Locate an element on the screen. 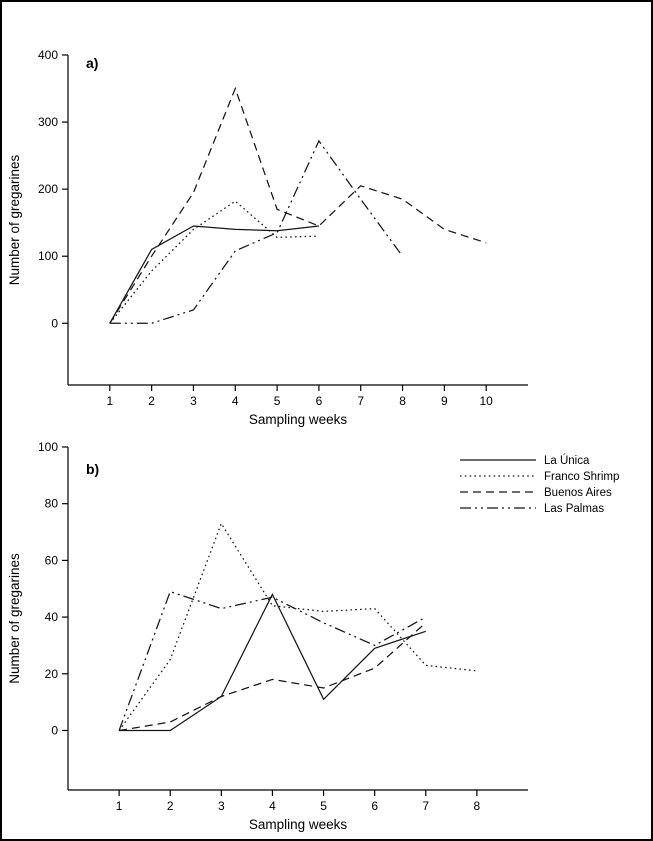 The width and height of the screenshot is (653, 841). panel-a-label: a) is located at coordinates (92, 63).